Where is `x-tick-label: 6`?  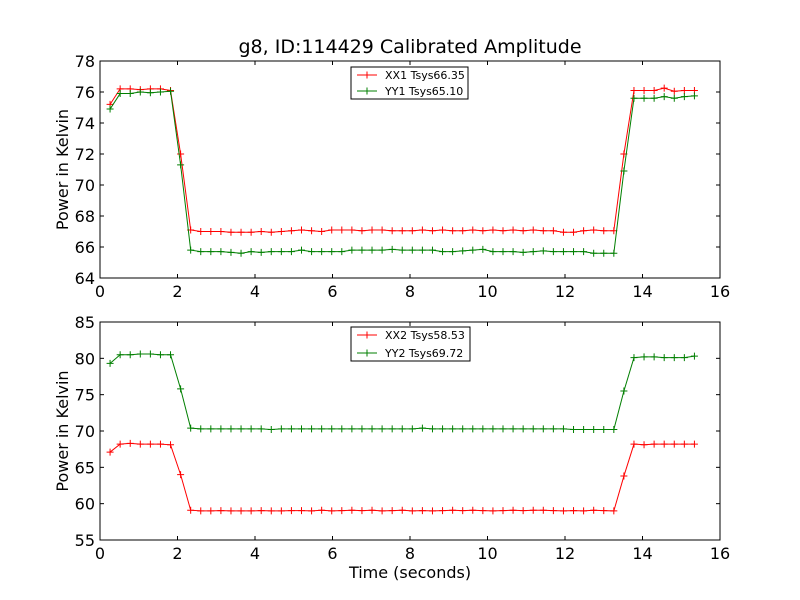
x-tick-label: 6 is located at coordinates (332, 553).